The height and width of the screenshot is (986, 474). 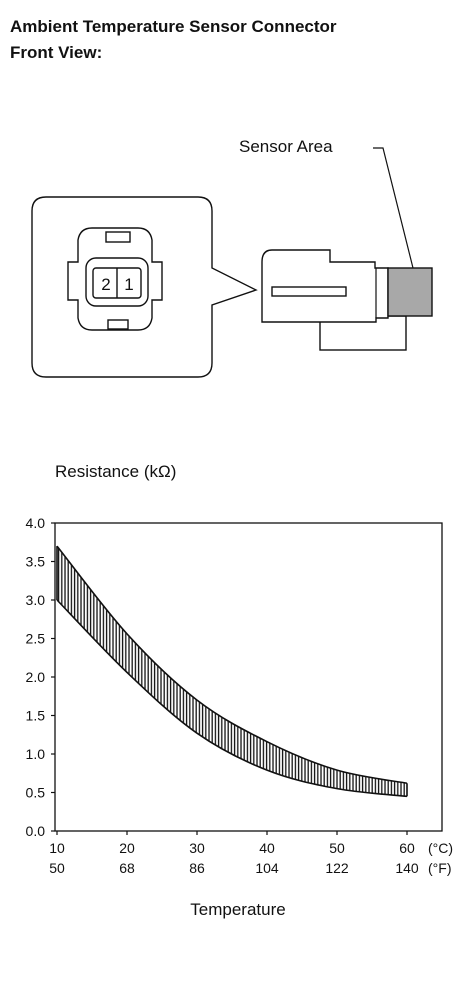 What do you see at coordinates (267, 868) in the screenshot?
I see `x2-tick-label: 104` at bounding box center [267, 868].